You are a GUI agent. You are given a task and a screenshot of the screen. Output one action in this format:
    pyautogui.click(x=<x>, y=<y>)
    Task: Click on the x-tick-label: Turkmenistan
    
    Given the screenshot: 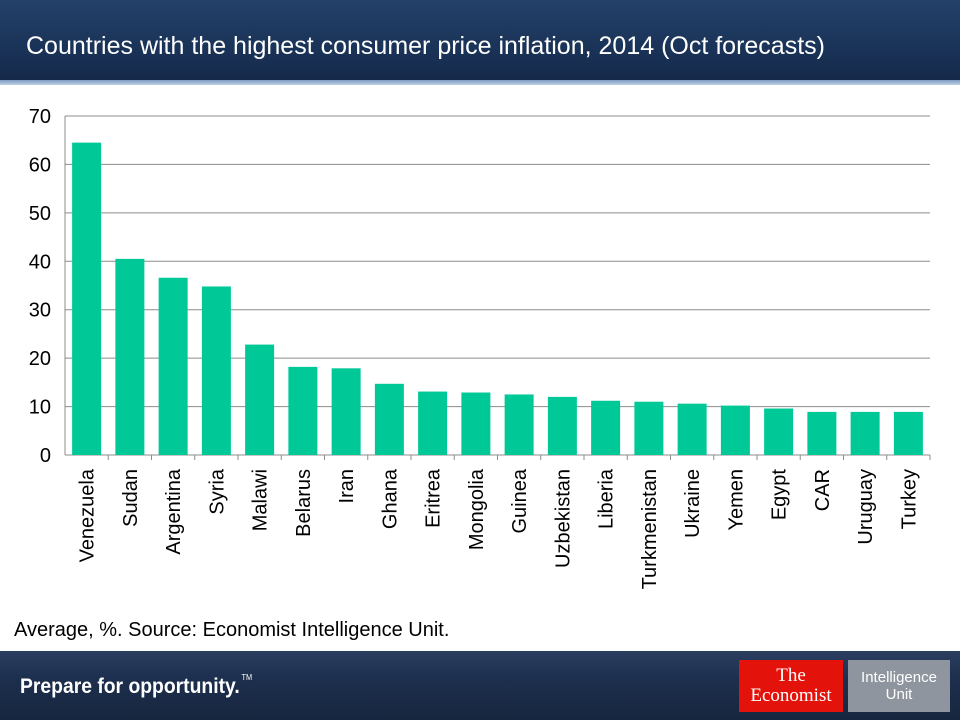 What is the action you would take?
    pyautogui.click(x=650, y=529)
    